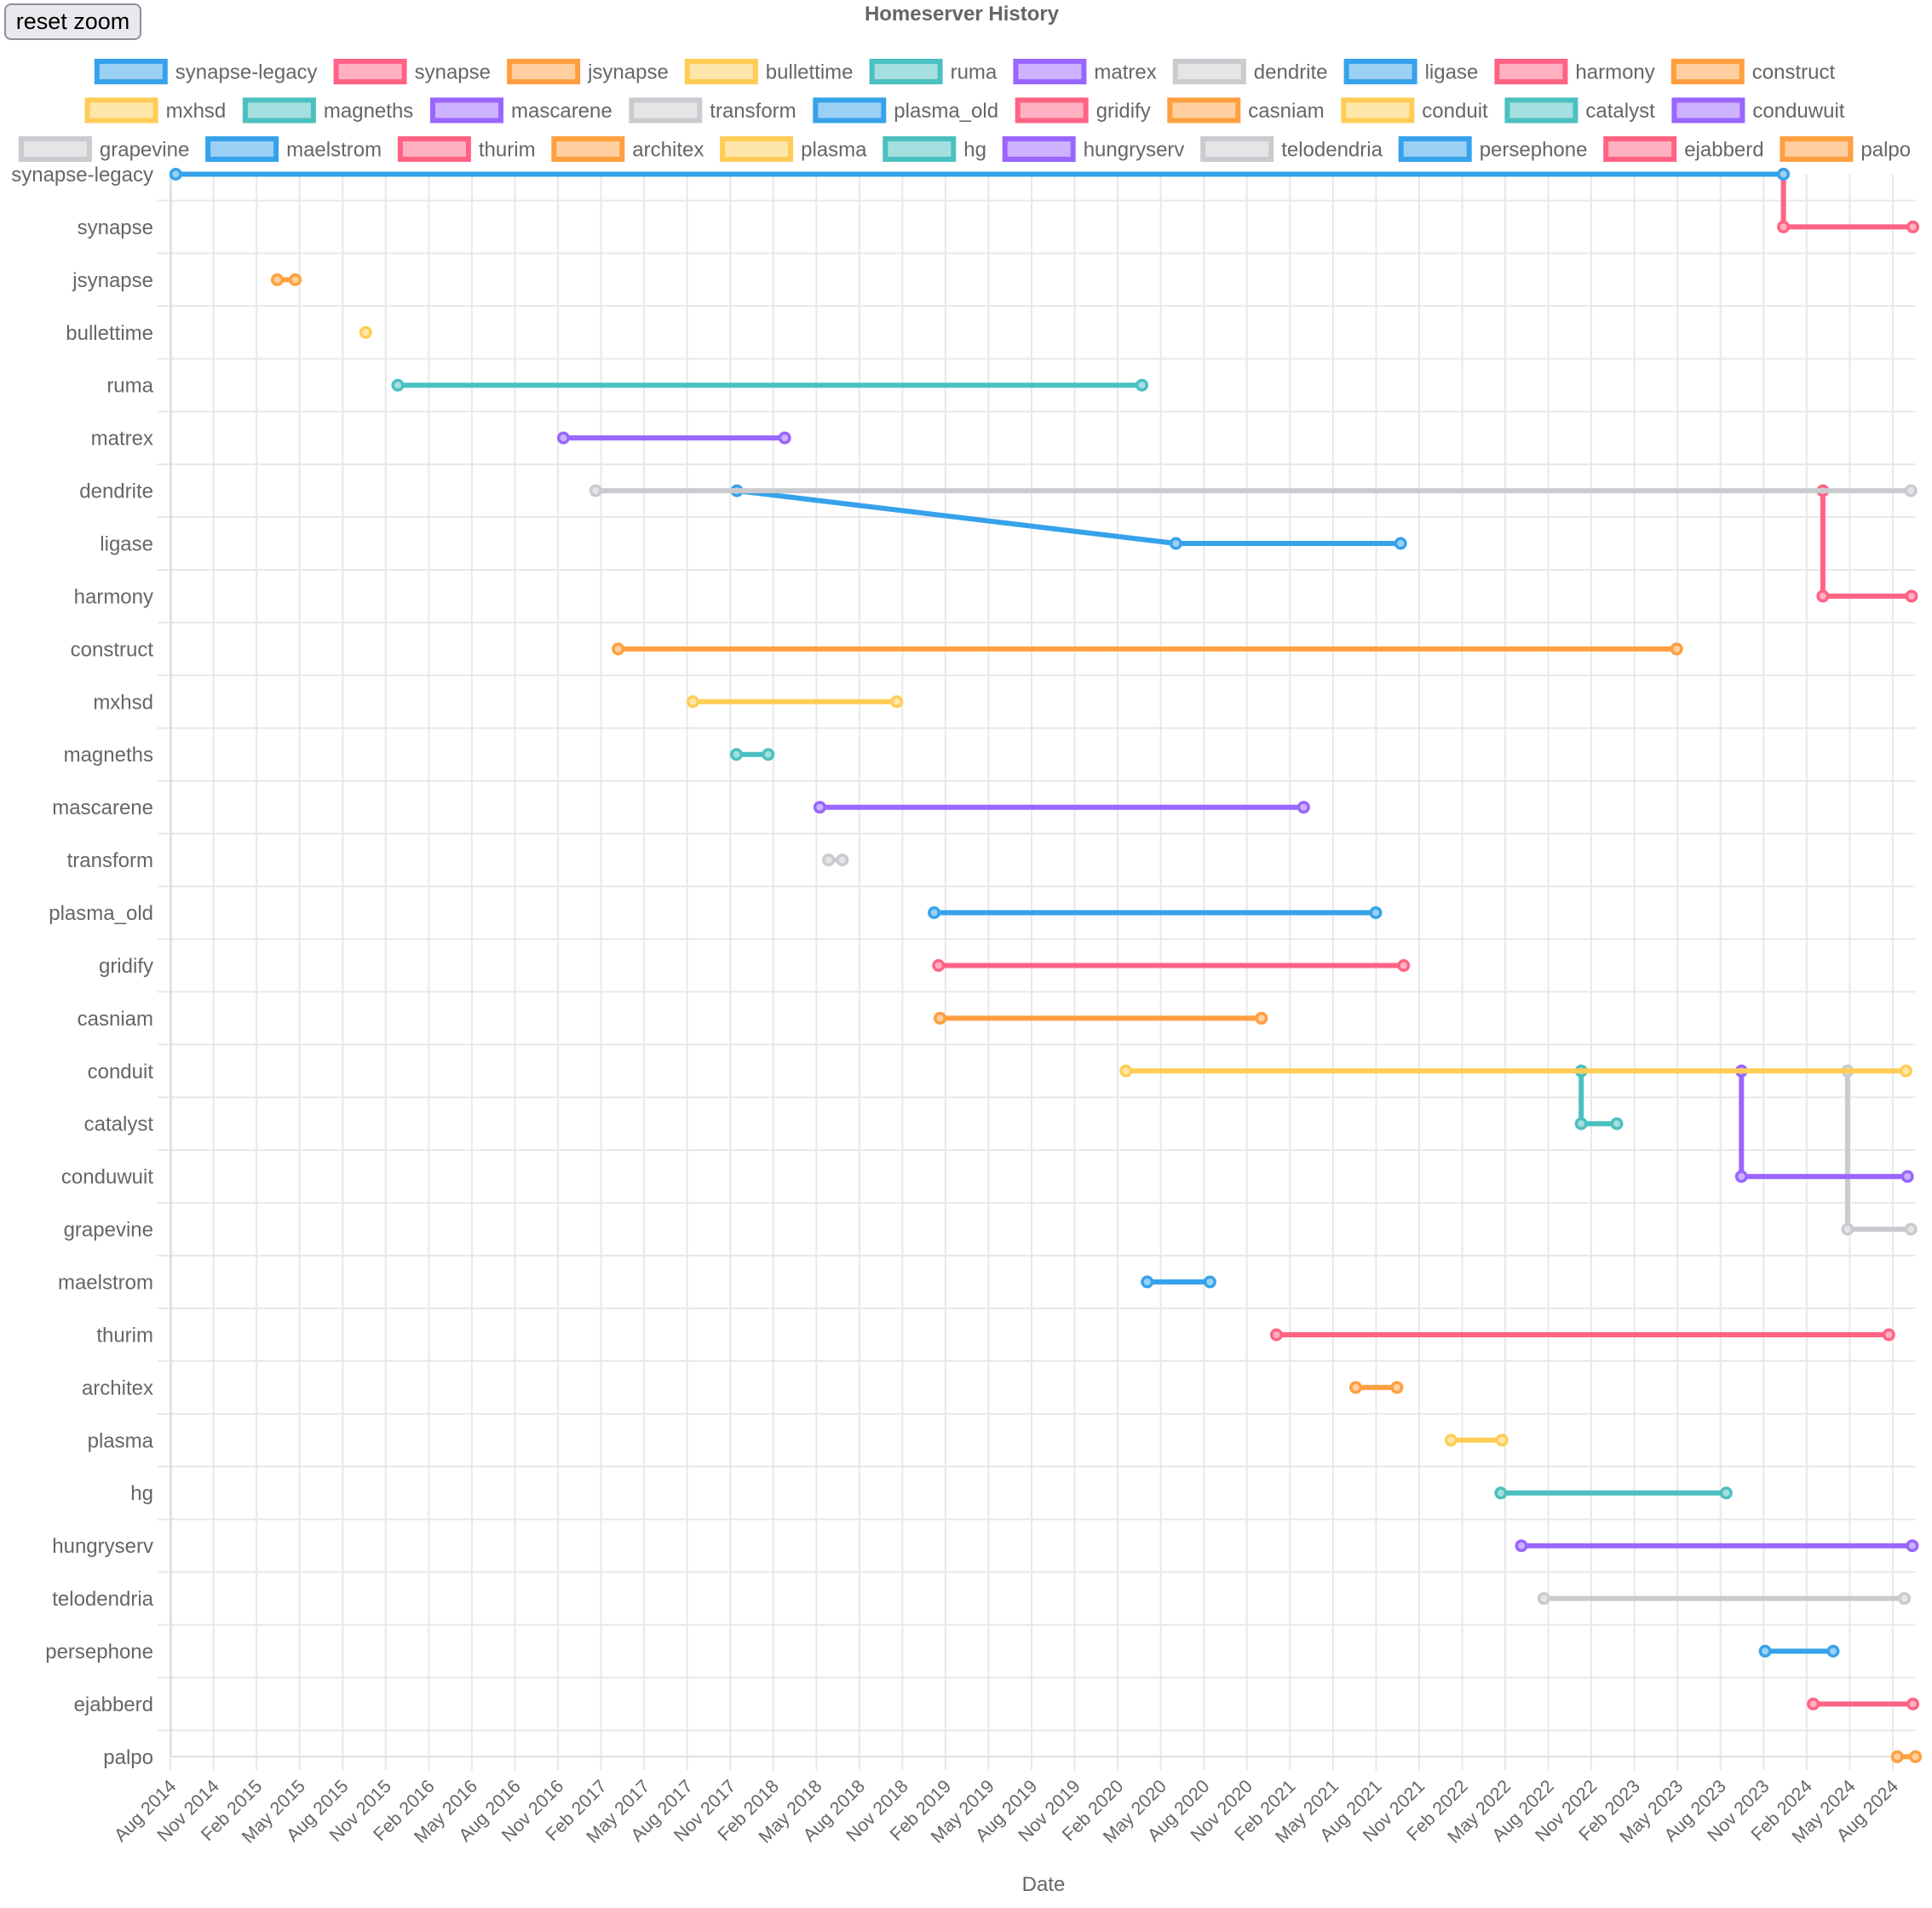  Describe the element at coordinates (963, 14) in the screenshot. I see `svg-text: Homeserver History` at that location.